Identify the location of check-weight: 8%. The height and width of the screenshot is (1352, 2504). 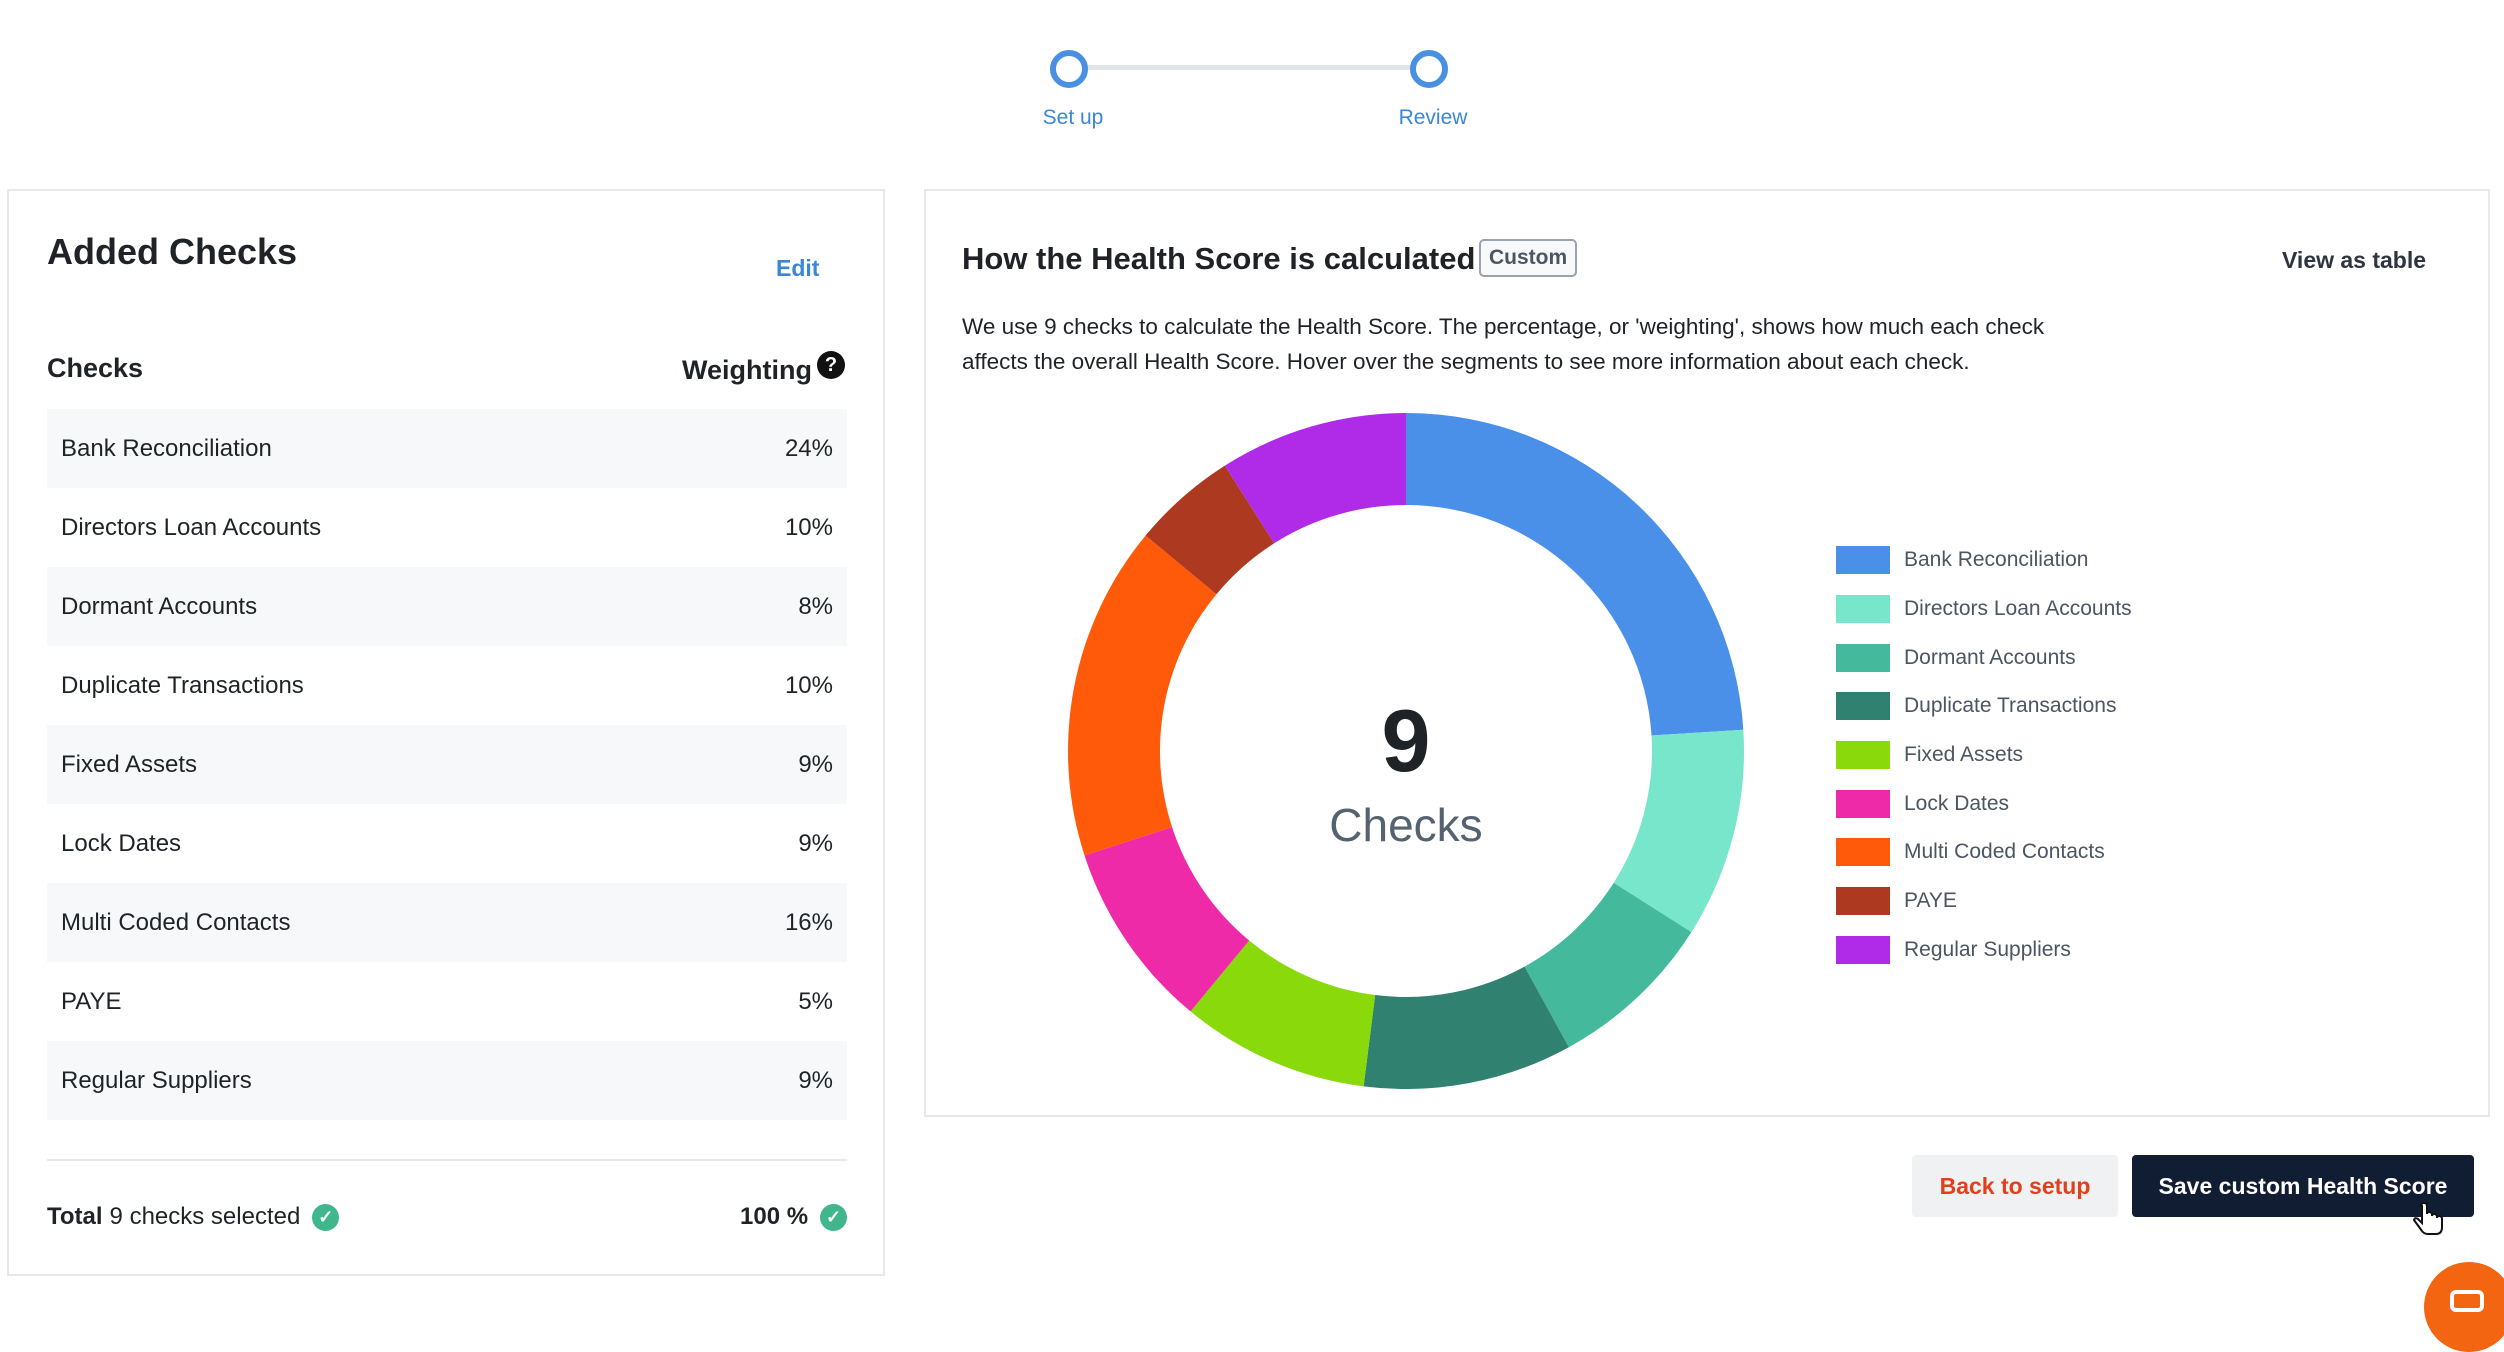
(815, 606).